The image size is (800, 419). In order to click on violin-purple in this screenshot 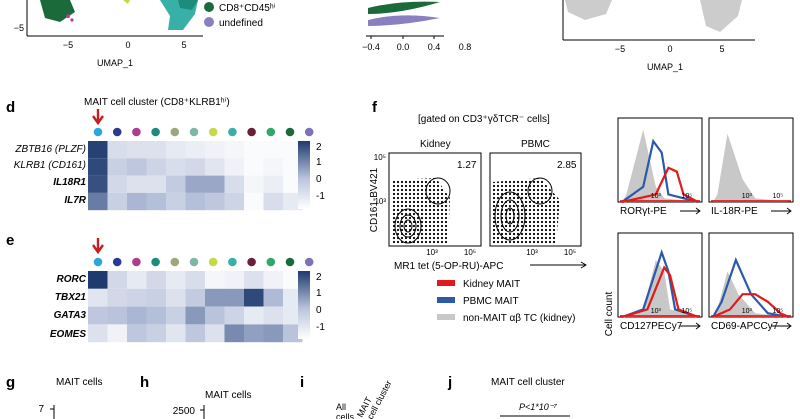, I will do `click(404, 20)`.